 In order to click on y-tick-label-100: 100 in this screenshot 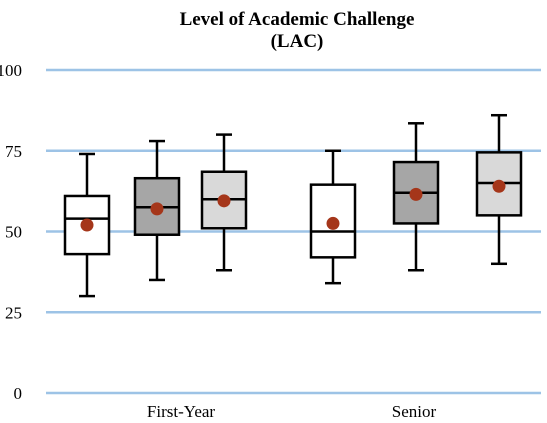, I will do `click(11, 70)`.